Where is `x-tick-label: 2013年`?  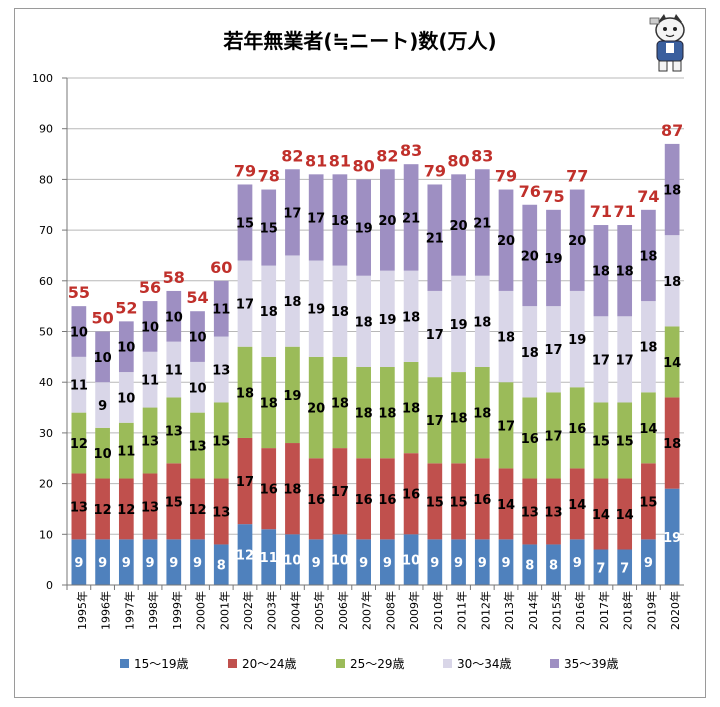 x-tick-label: 2013年 is located at coordinates (509, 610).